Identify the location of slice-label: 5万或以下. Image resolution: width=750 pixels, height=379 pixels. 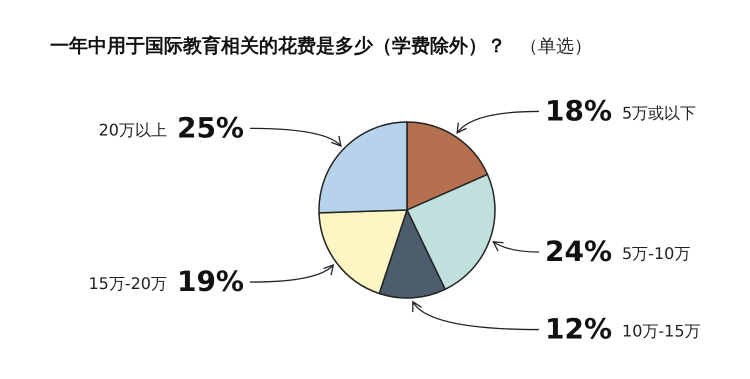
(659, 112).